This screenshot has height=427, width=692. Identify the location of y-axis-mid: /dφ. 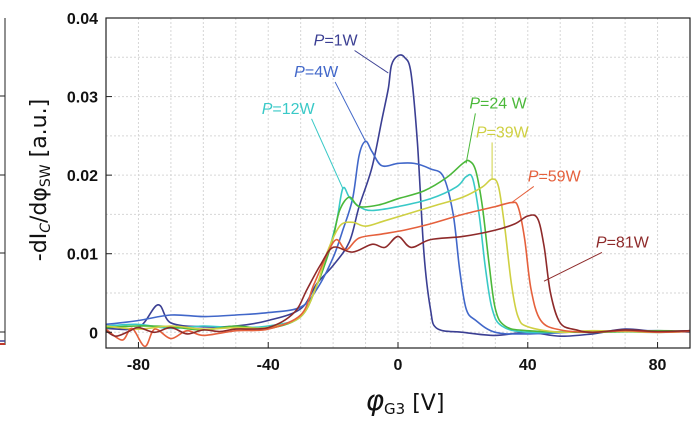
(39, 205).